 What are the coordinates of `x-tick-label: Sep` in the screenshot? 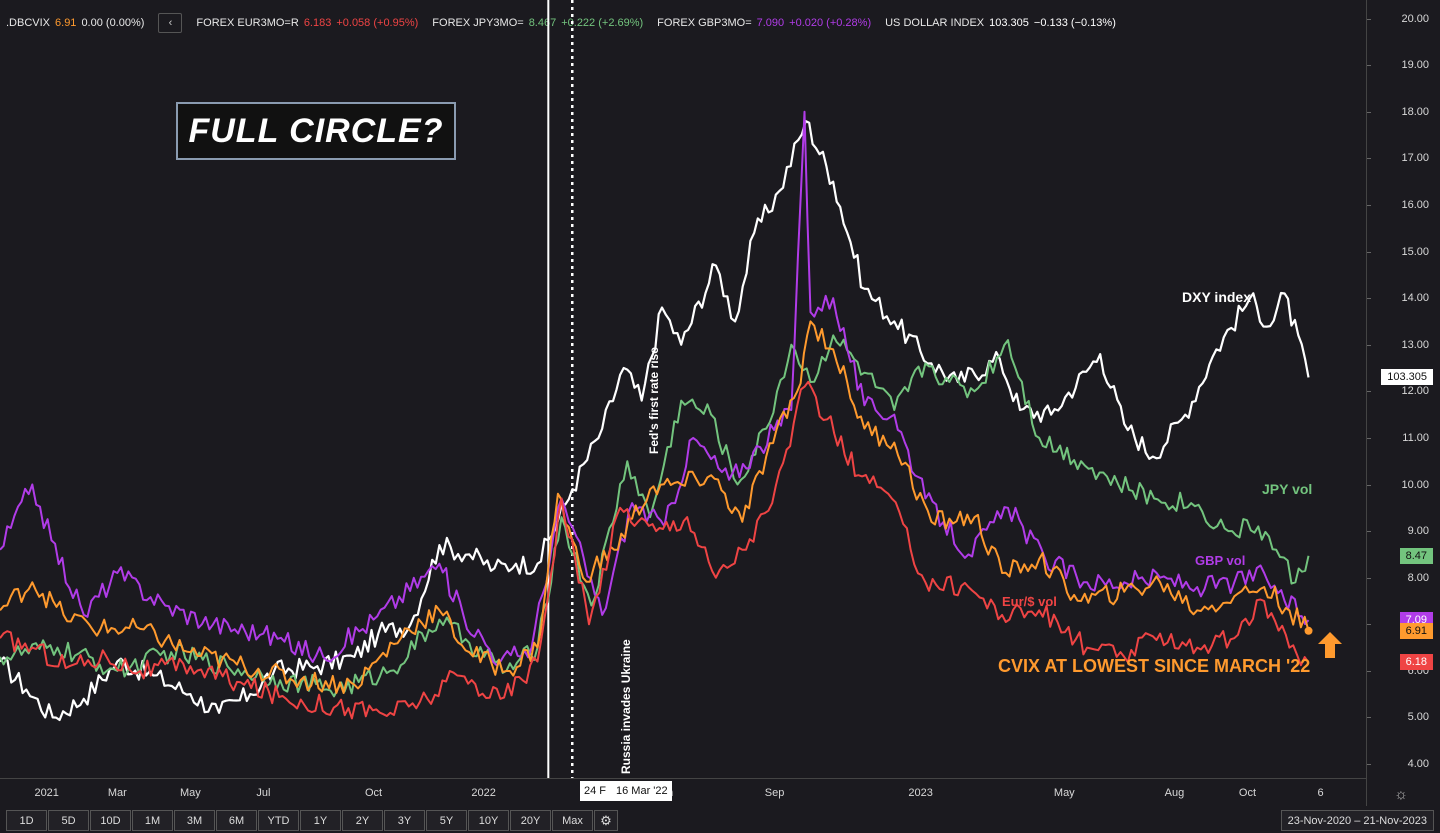 It's located at (774, 793).